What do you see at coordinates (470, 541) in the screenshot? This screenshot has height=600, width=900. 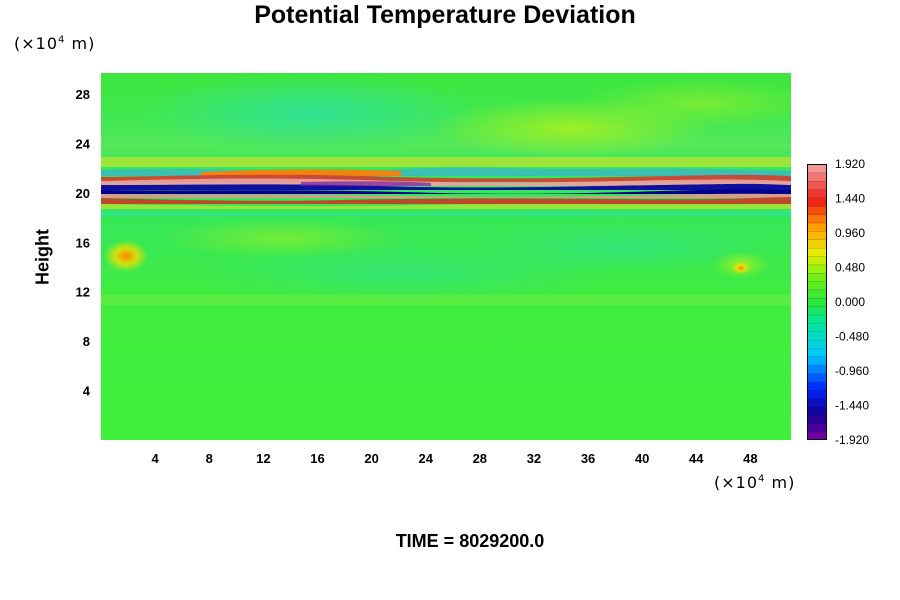 I see `time-label: TIME = 8029200.0` at bounding box center [470, 541].